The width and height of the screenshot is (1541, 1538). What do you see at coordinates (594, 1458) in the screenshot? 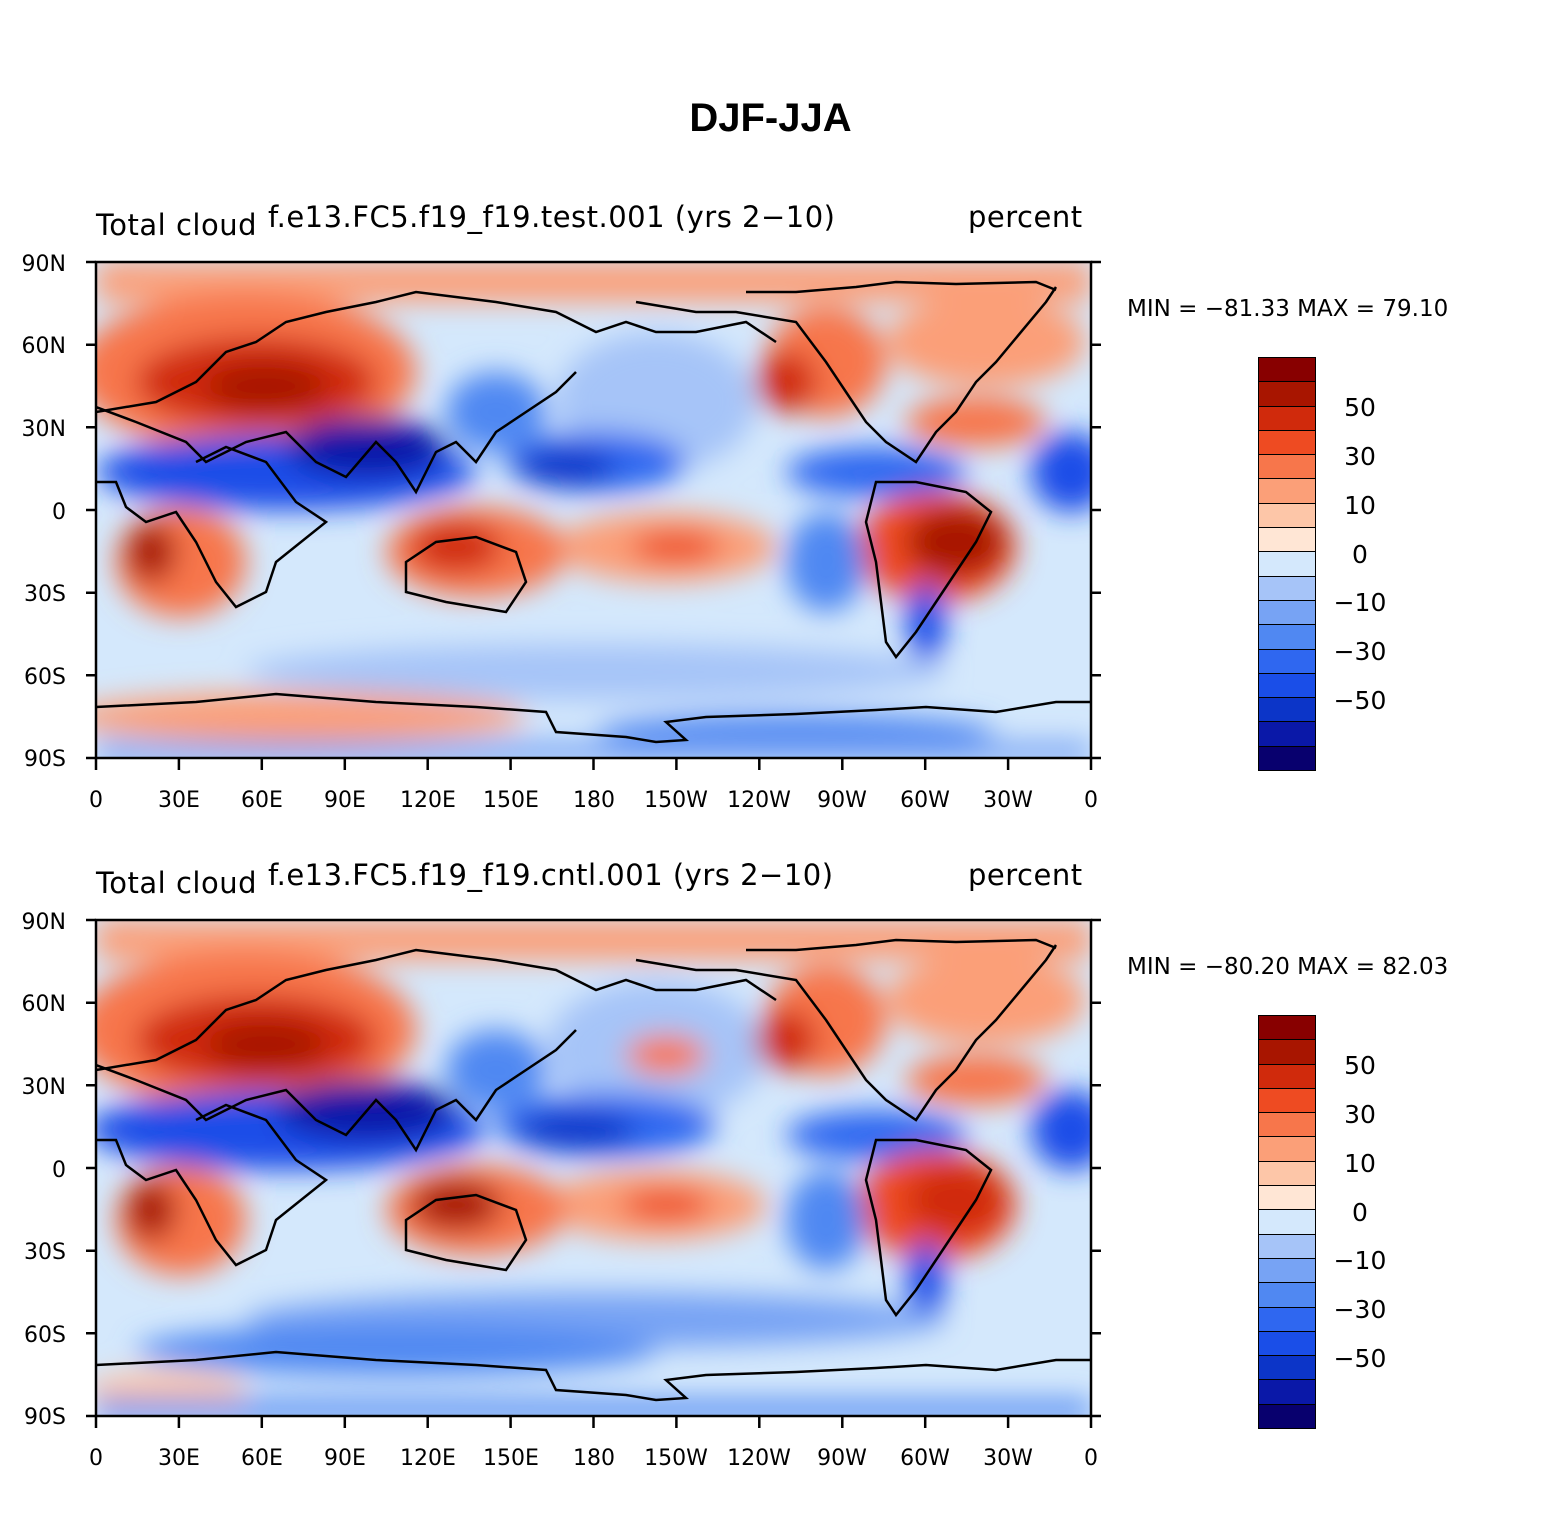
I see `x-tick-label: 180` at bounding box center [594, 1458].